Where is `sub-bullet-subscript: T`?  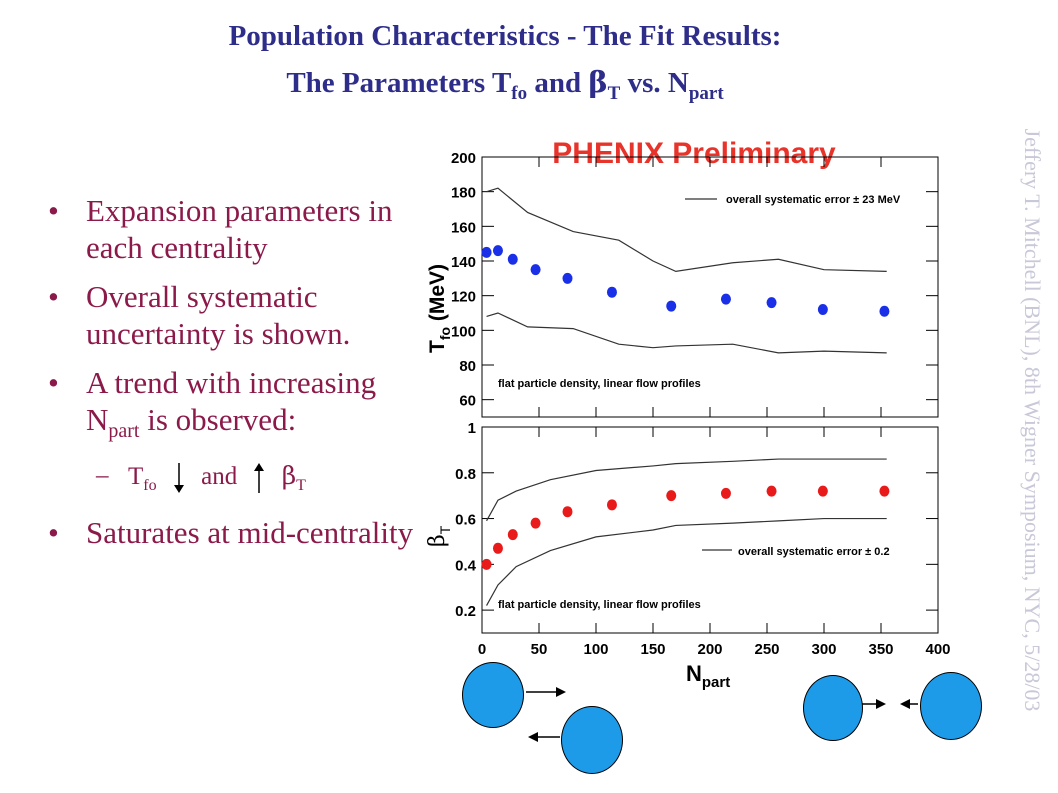
sub-bullet-subscript: T is located at coordinates (301, 486).